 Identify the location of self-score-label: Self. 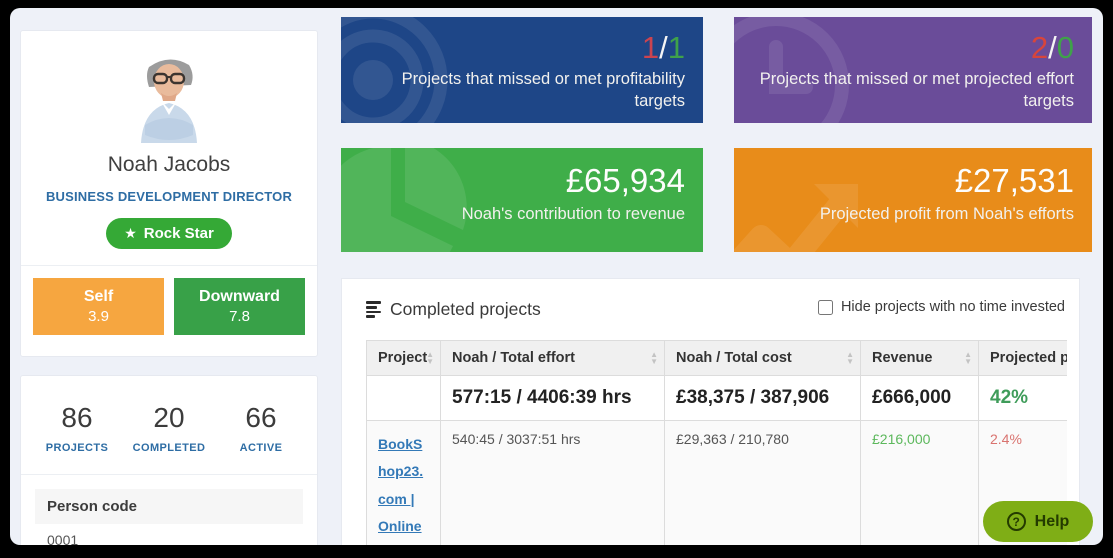
(98, 296).